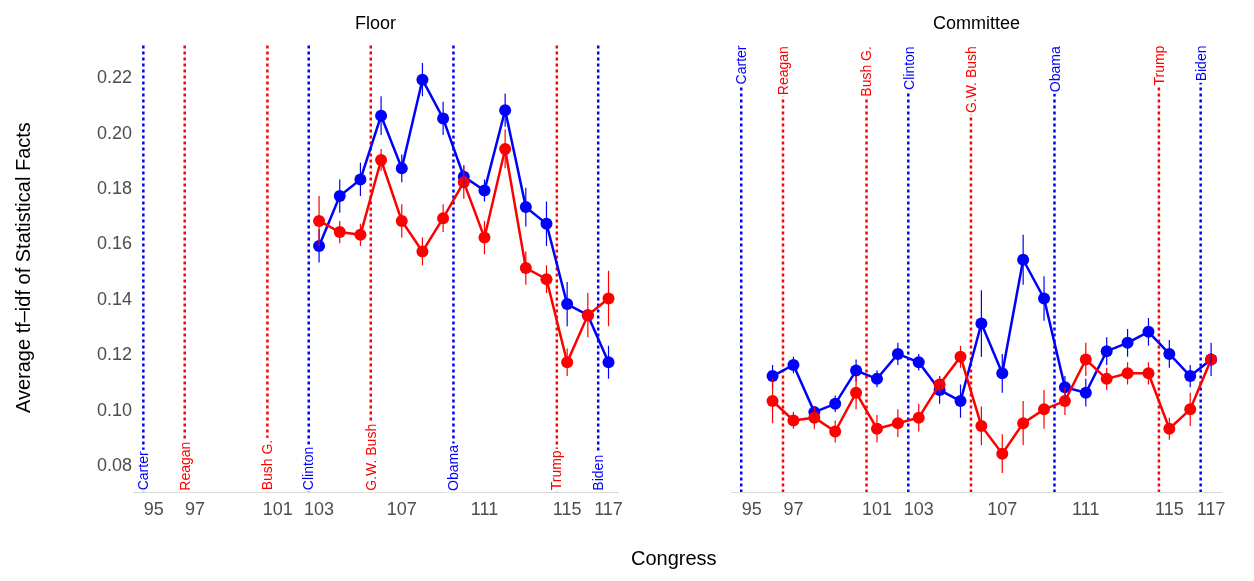 The width and height of the screenshot is (1254, 581). Describe the element at coordinates (977, 23) in the screenshot. I see `chart-title: Committee` at that location.